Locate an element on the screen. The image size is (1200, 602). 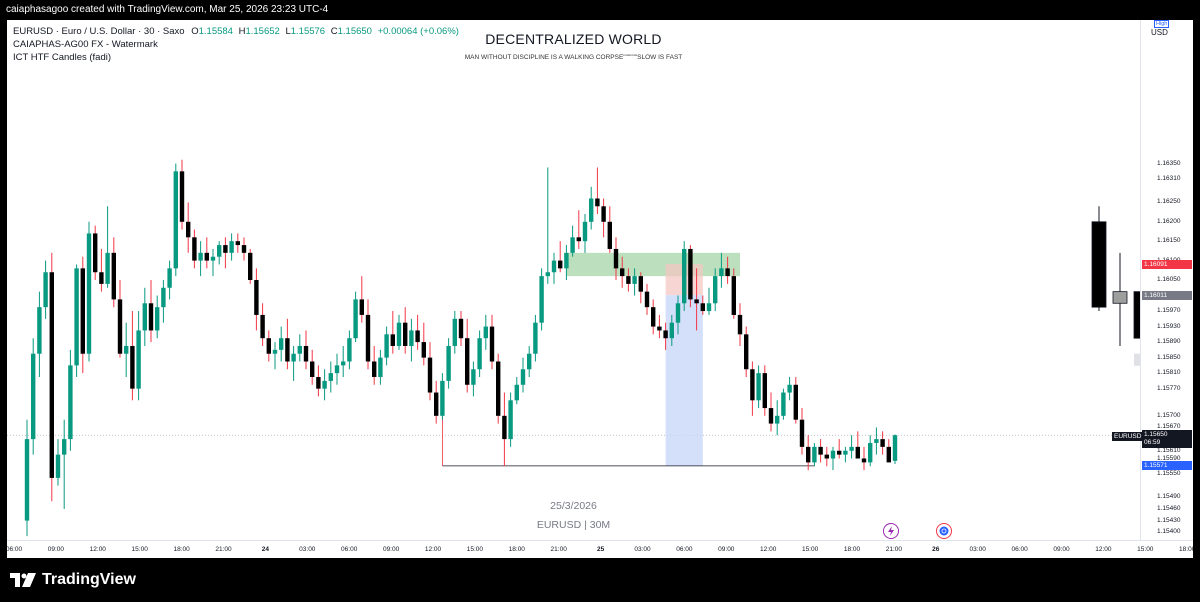
price-tick-label: 1.16250 is located at coordinates (1169, 202).